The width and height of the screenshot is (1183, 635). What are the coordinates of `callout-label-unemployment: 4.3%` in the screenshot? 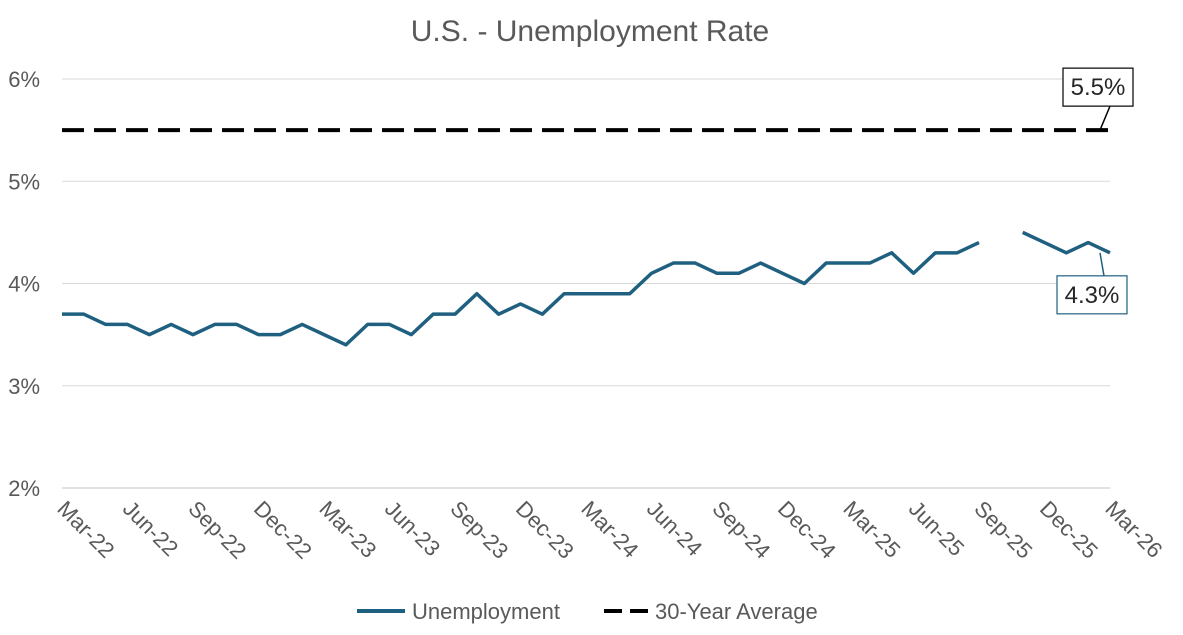 It's located at (1092, 295).